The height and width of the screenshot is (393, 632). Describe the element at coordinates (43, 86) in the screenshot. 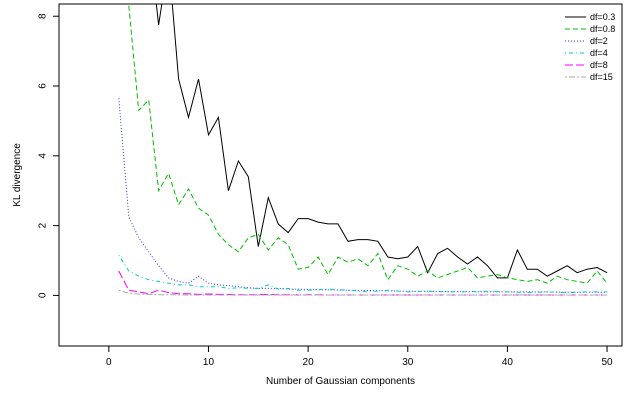

I see `y-tick-label: 6` at that location.